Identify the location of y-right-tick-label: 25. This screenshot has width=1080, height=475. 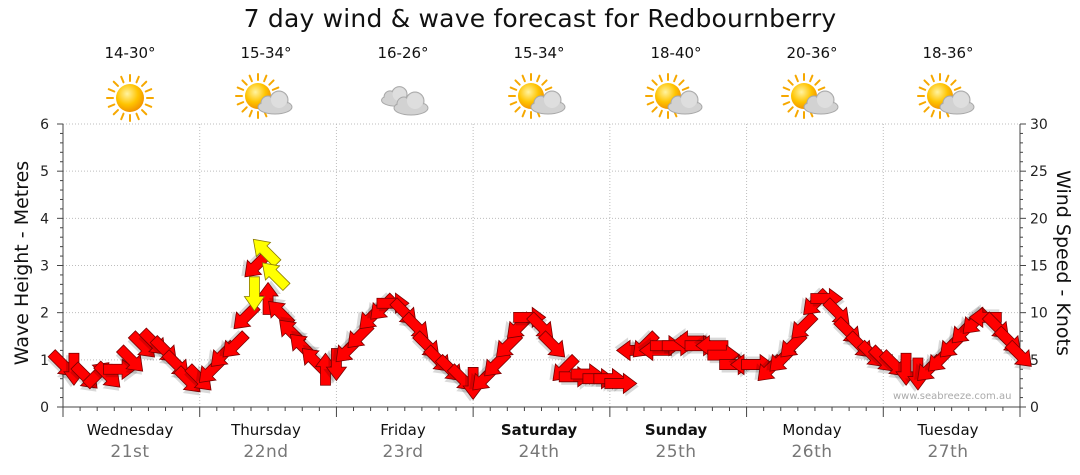
(1039, 172).